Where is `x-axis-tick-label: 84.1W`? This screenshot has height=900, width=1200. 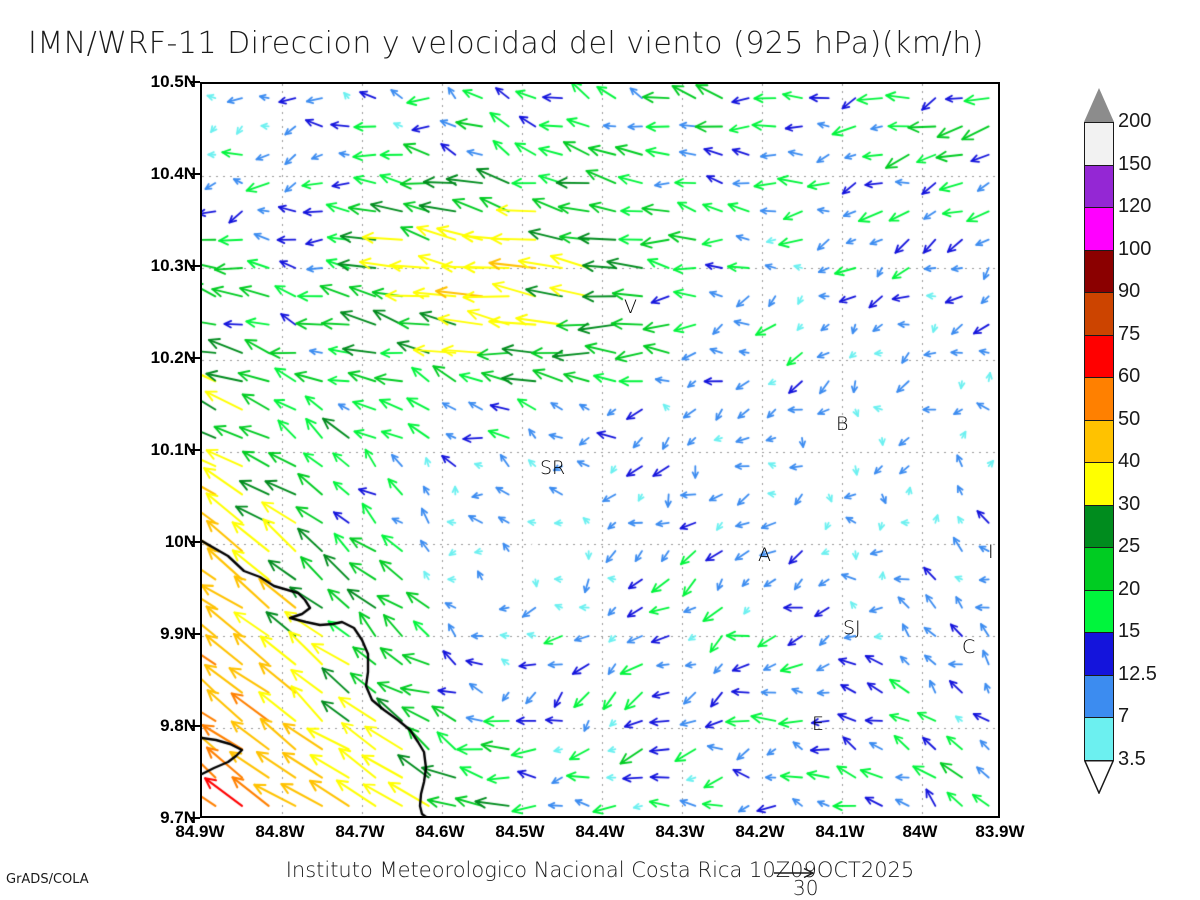
x-axis-tick-label: 84.1W is located at coordinates (840, 831).